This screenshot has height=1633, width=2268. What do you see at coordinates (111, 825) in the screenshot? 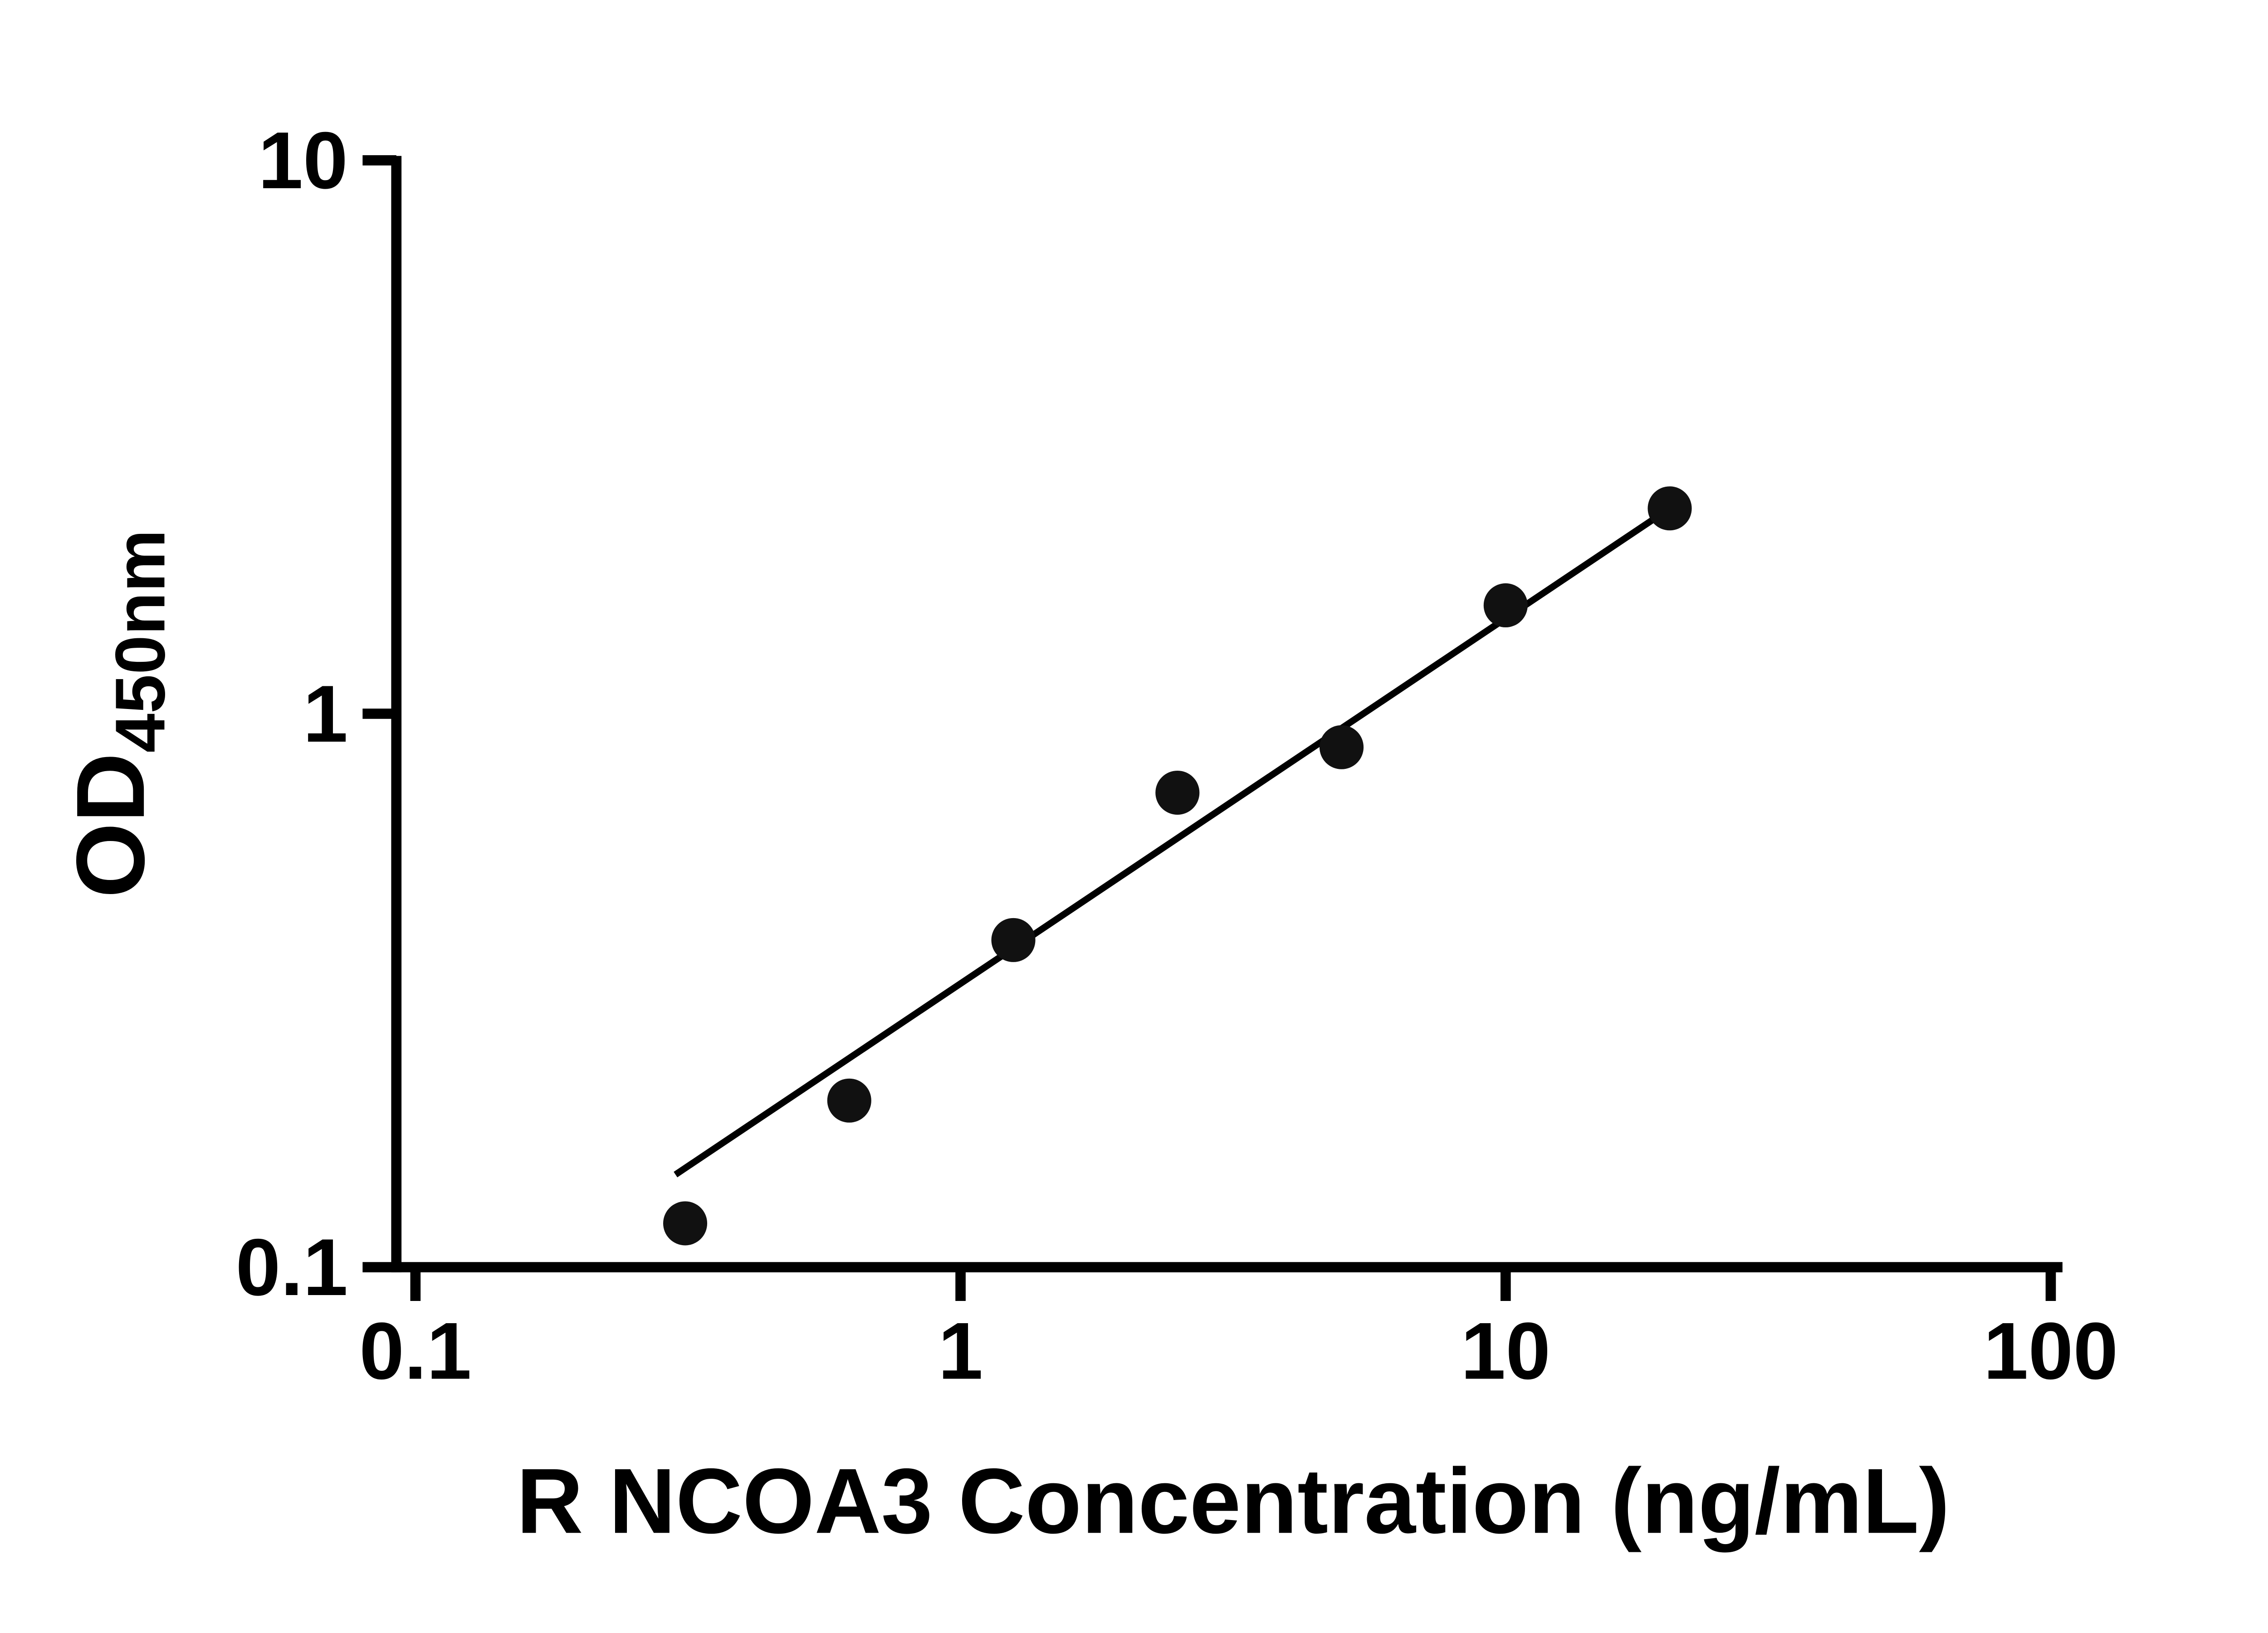
I see `y-axis-title-main: OD` at bounding box center [111, 825].